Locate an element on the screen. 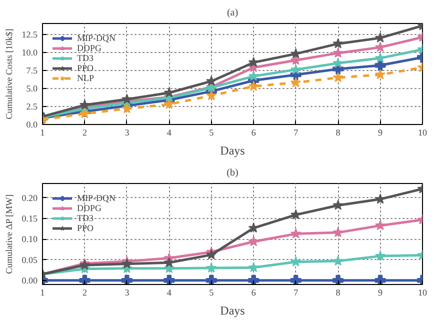  y-axis-title: Cumulative Costs [10k$] is located at coordinates (9, 74).